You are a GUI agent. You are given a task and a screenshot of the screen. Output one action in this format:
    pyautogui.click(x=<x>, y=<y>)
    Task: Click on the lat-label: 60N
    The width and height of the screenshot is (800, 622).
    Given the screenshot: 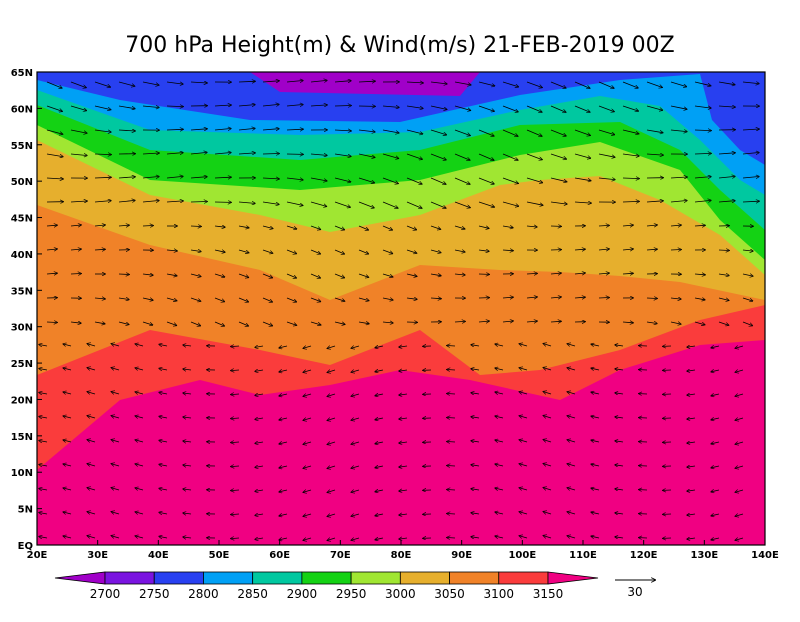 What is the action you would take?
    pyautogui.click(x=22, y=109)
    